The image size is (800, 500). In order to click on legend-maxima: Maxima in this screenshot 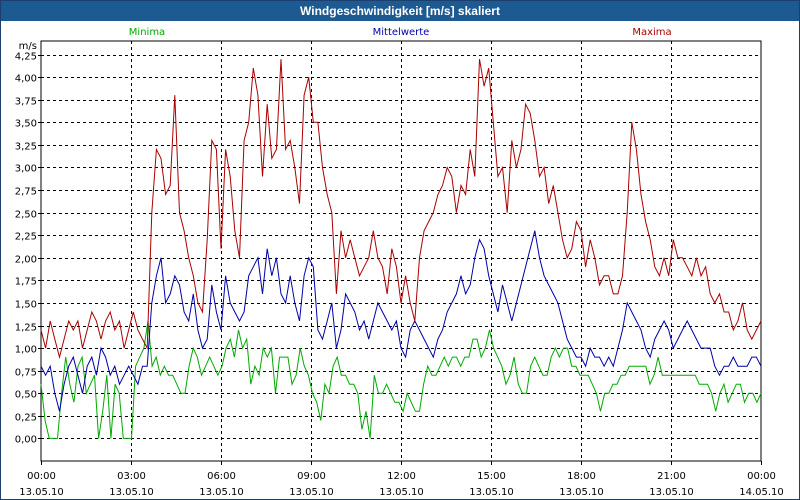, I will do `click(651, 32)`.